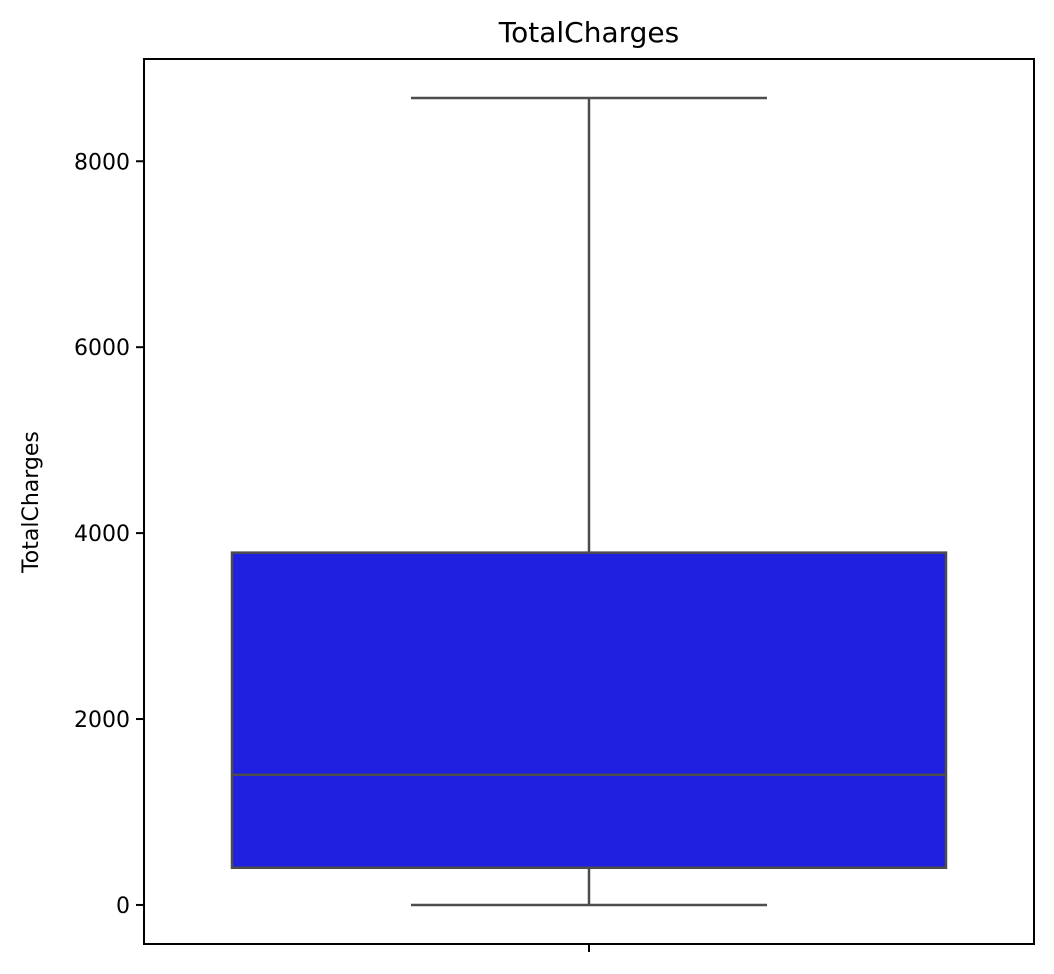 The height and width of the screenshot is (974, 1054). Describe the element at coordinates (102, 348) in the screenshot. I see `y-tick-label: 6000` at that location.